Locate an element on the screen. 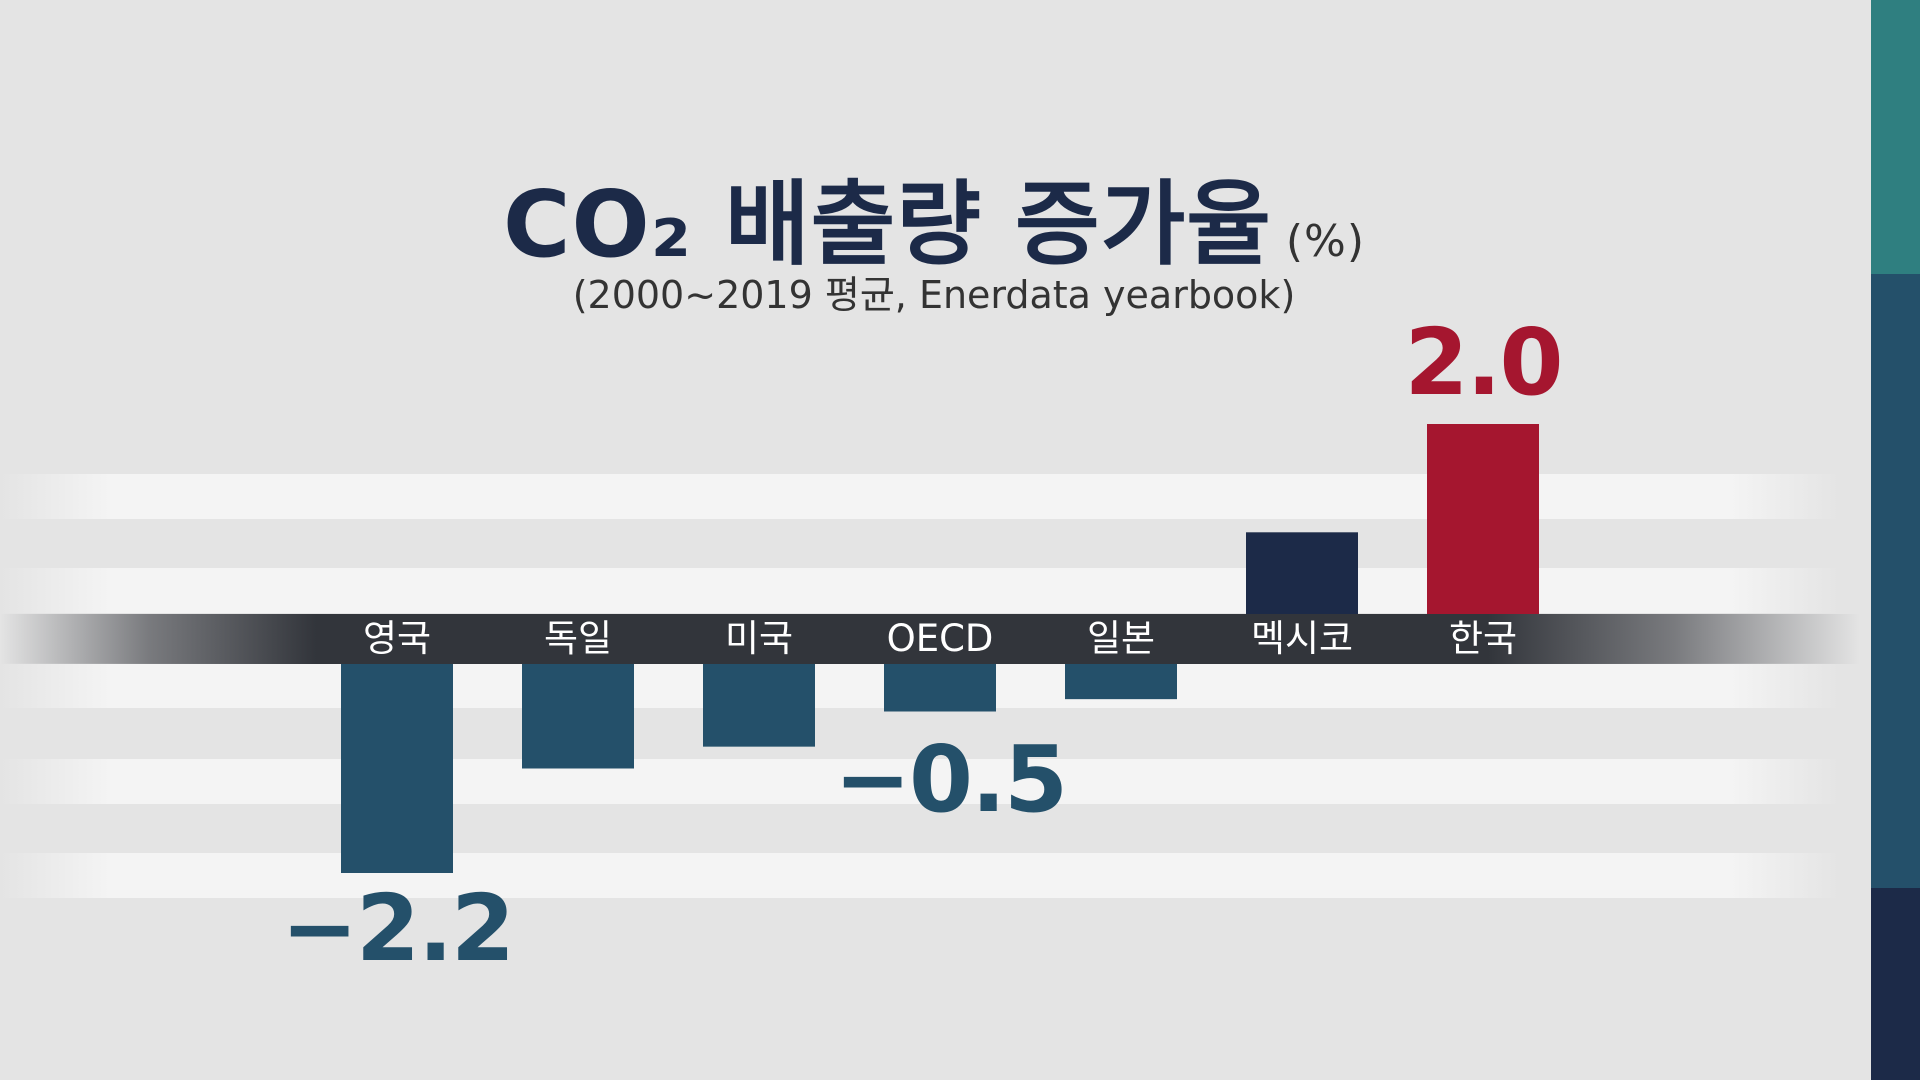 Image resolution: width=1920 pixels, height=1080 pixels. side-strip-blue is located at coordinates (1895, 581).